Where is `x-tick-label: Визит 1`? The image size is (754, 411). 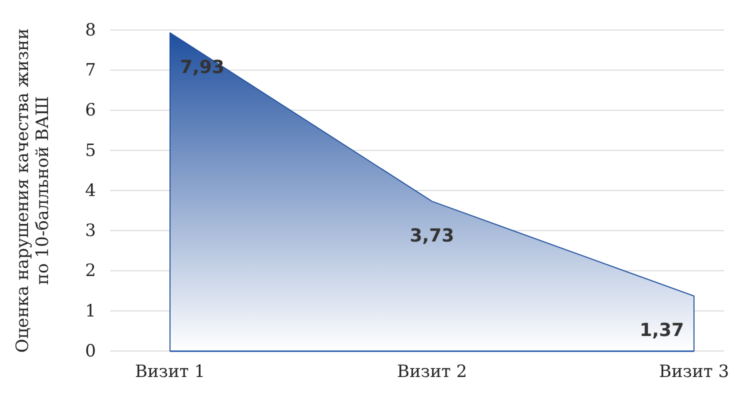
x-tick-label: Визит 1 is located at coordinates (170, 372).